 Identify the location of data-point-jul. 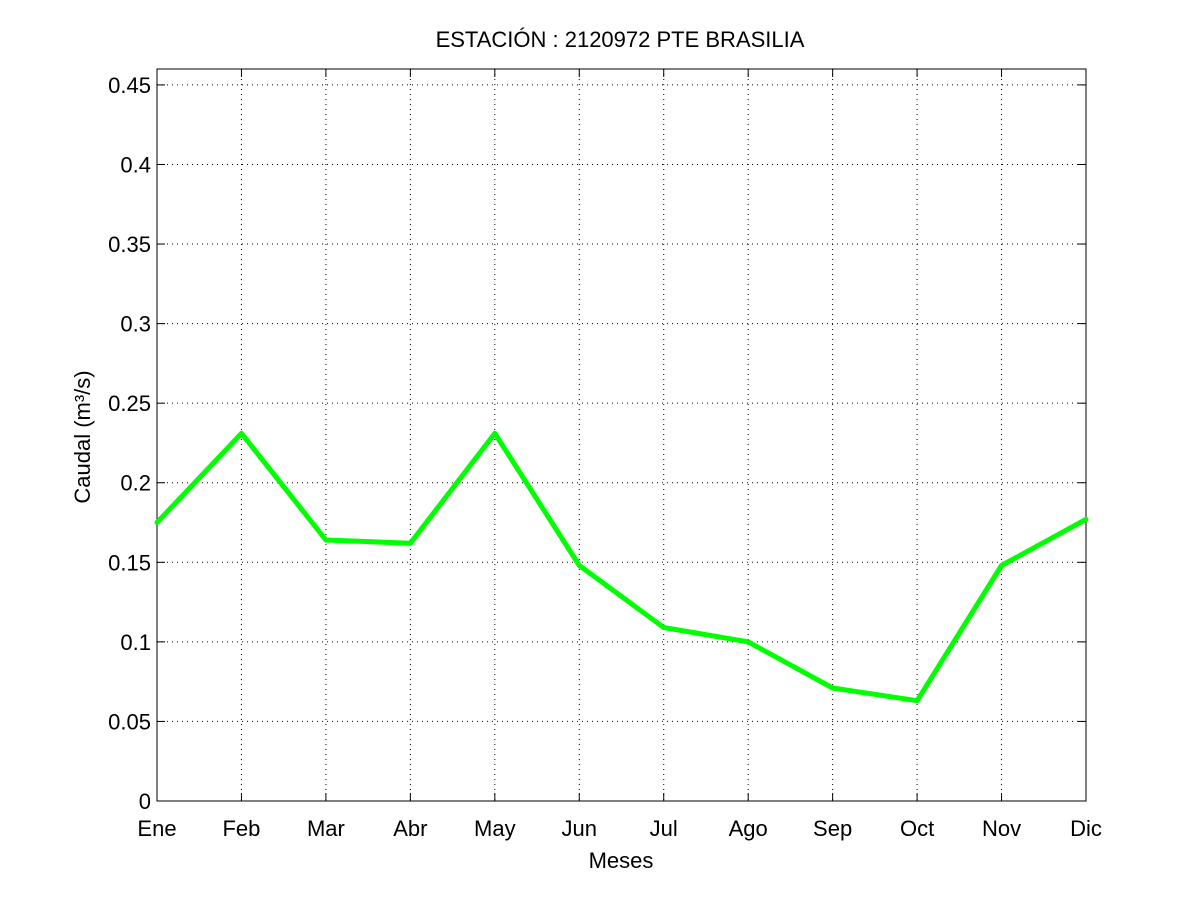
(664, 628).